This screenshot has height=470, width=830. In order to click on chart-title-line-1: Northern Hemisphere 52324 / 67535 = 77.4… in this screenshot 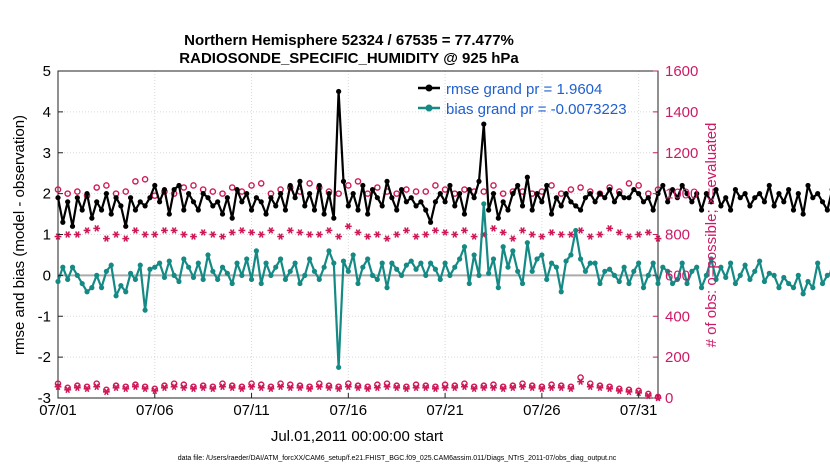, I will do `click(349, 40)`.